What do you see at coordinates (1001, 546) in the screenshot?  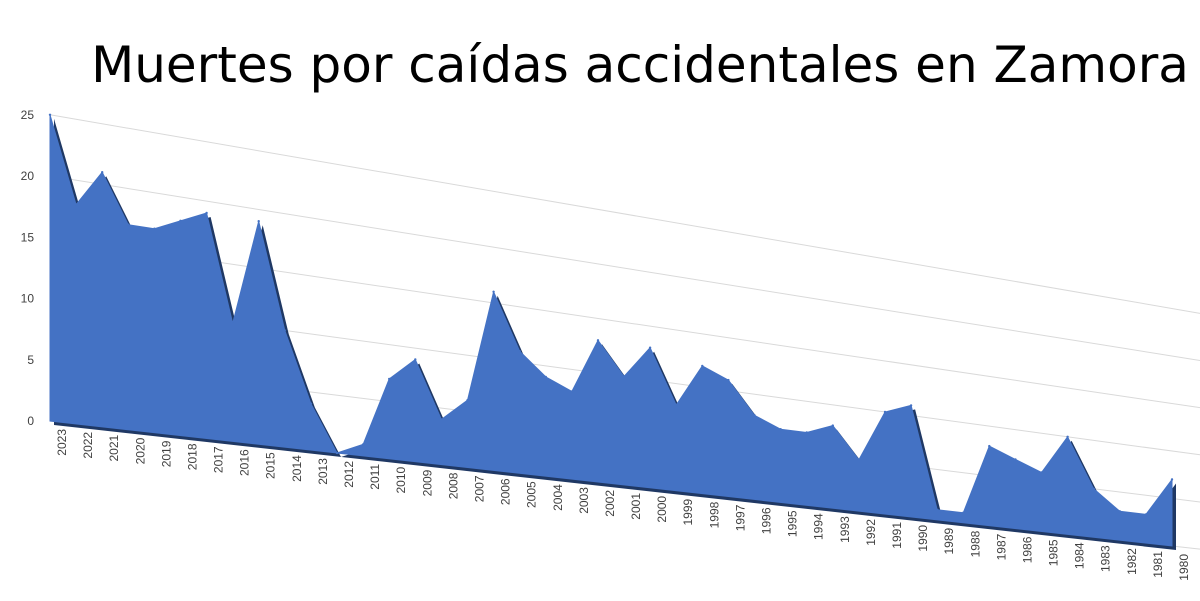 I see `x-tick-label: 1987` at bounding box center [1001, 546].